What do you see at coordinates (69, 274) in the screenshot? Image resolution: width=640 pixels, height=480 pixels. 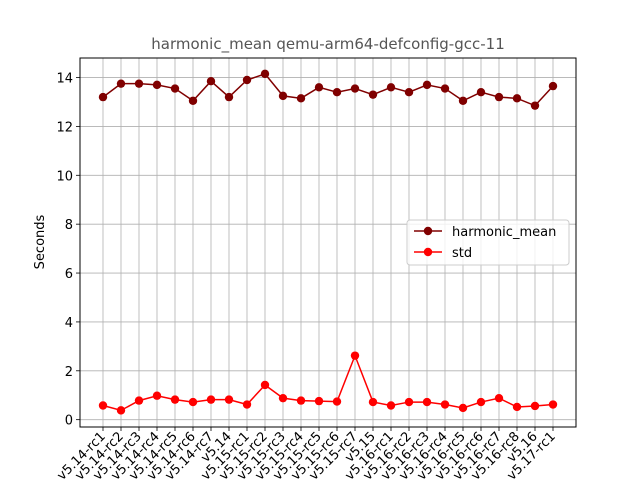 I see `y-tick-label: 6` at bounding box center [69, 274].